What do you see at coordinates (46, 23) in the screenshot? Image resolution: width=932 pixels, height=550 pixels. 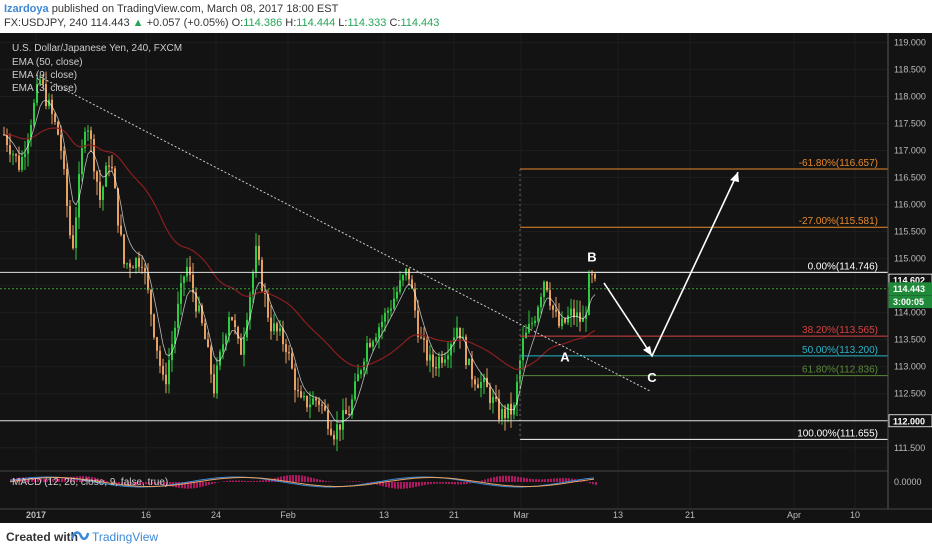 I see `symbol: FX:USDJPY, 240` at bounding box center [46, 23].